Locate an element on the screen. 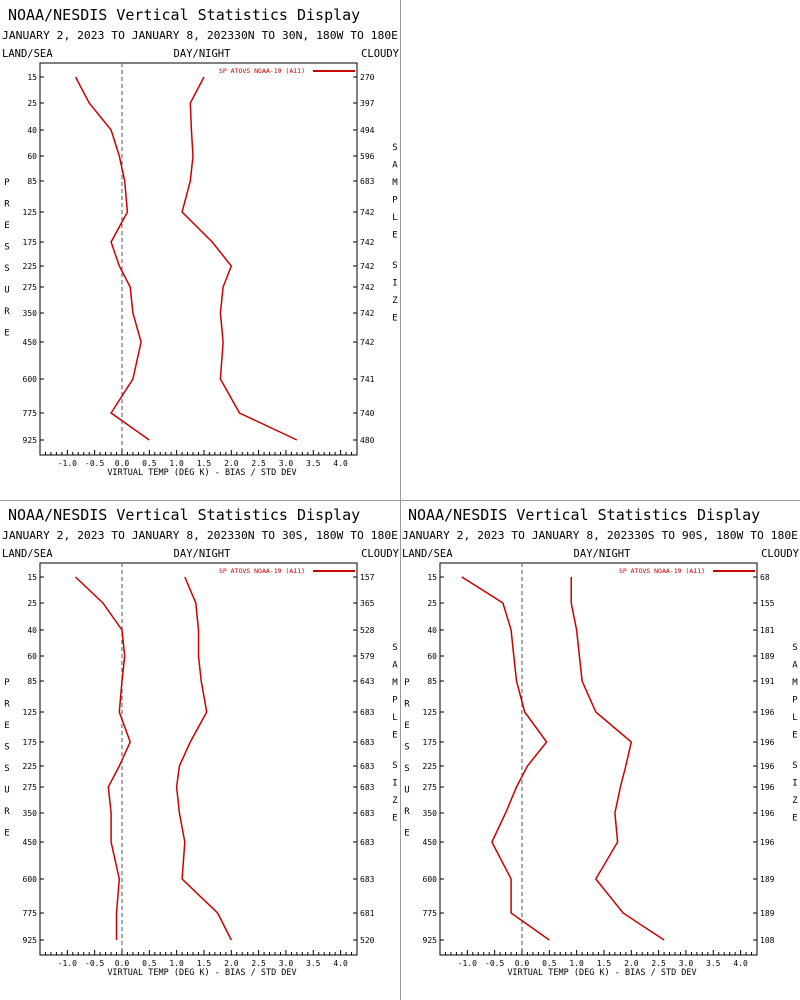 This screenshot has height=1000, width=800. y2-axis-label-char: A is located at coordinates (795, 666).